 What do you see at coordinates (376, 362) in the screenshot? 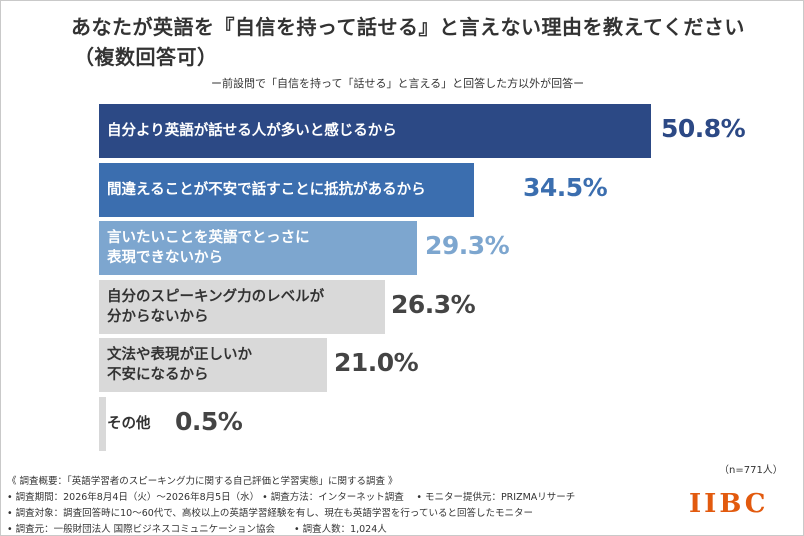
I see `bar-value-label: 21.0%` at bounding box center [376, 362].